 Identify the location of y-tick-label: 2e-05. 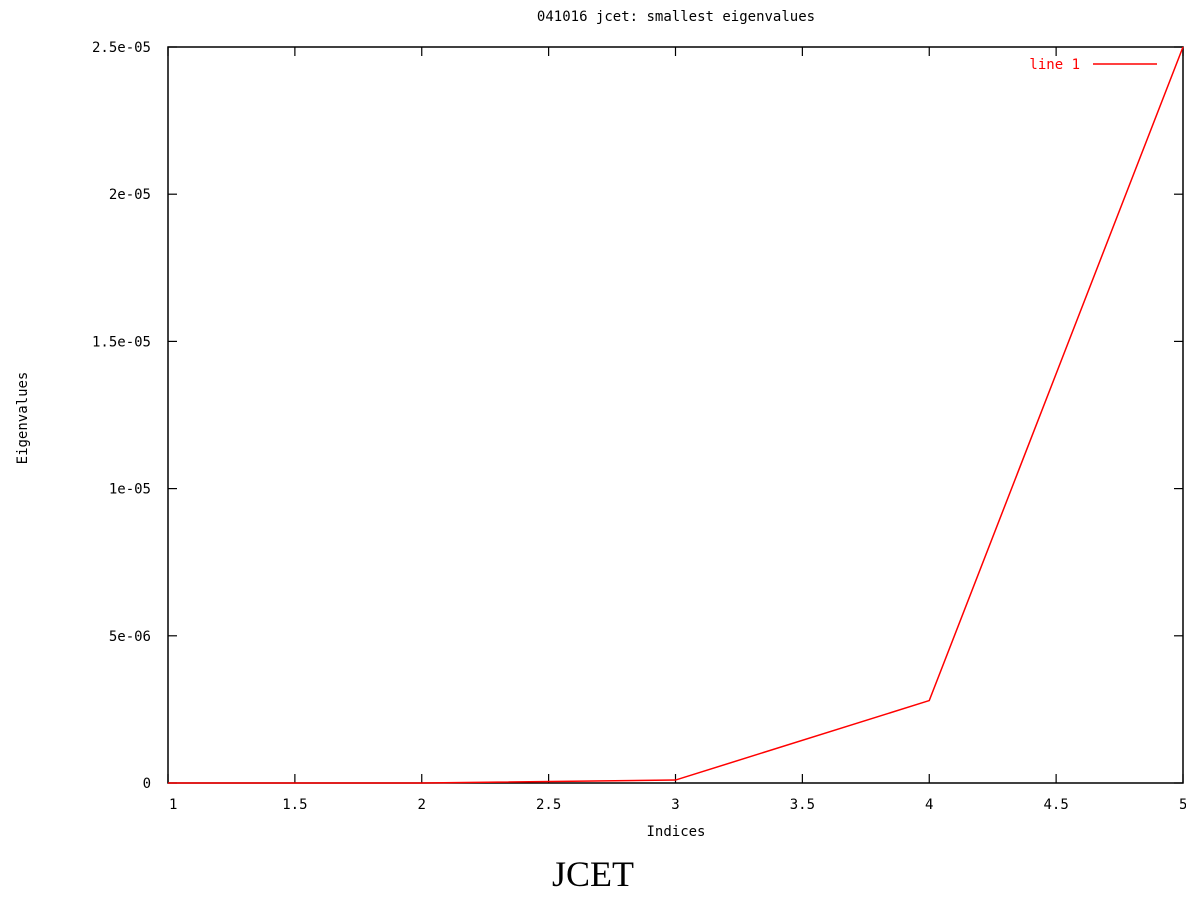
(130, 195).